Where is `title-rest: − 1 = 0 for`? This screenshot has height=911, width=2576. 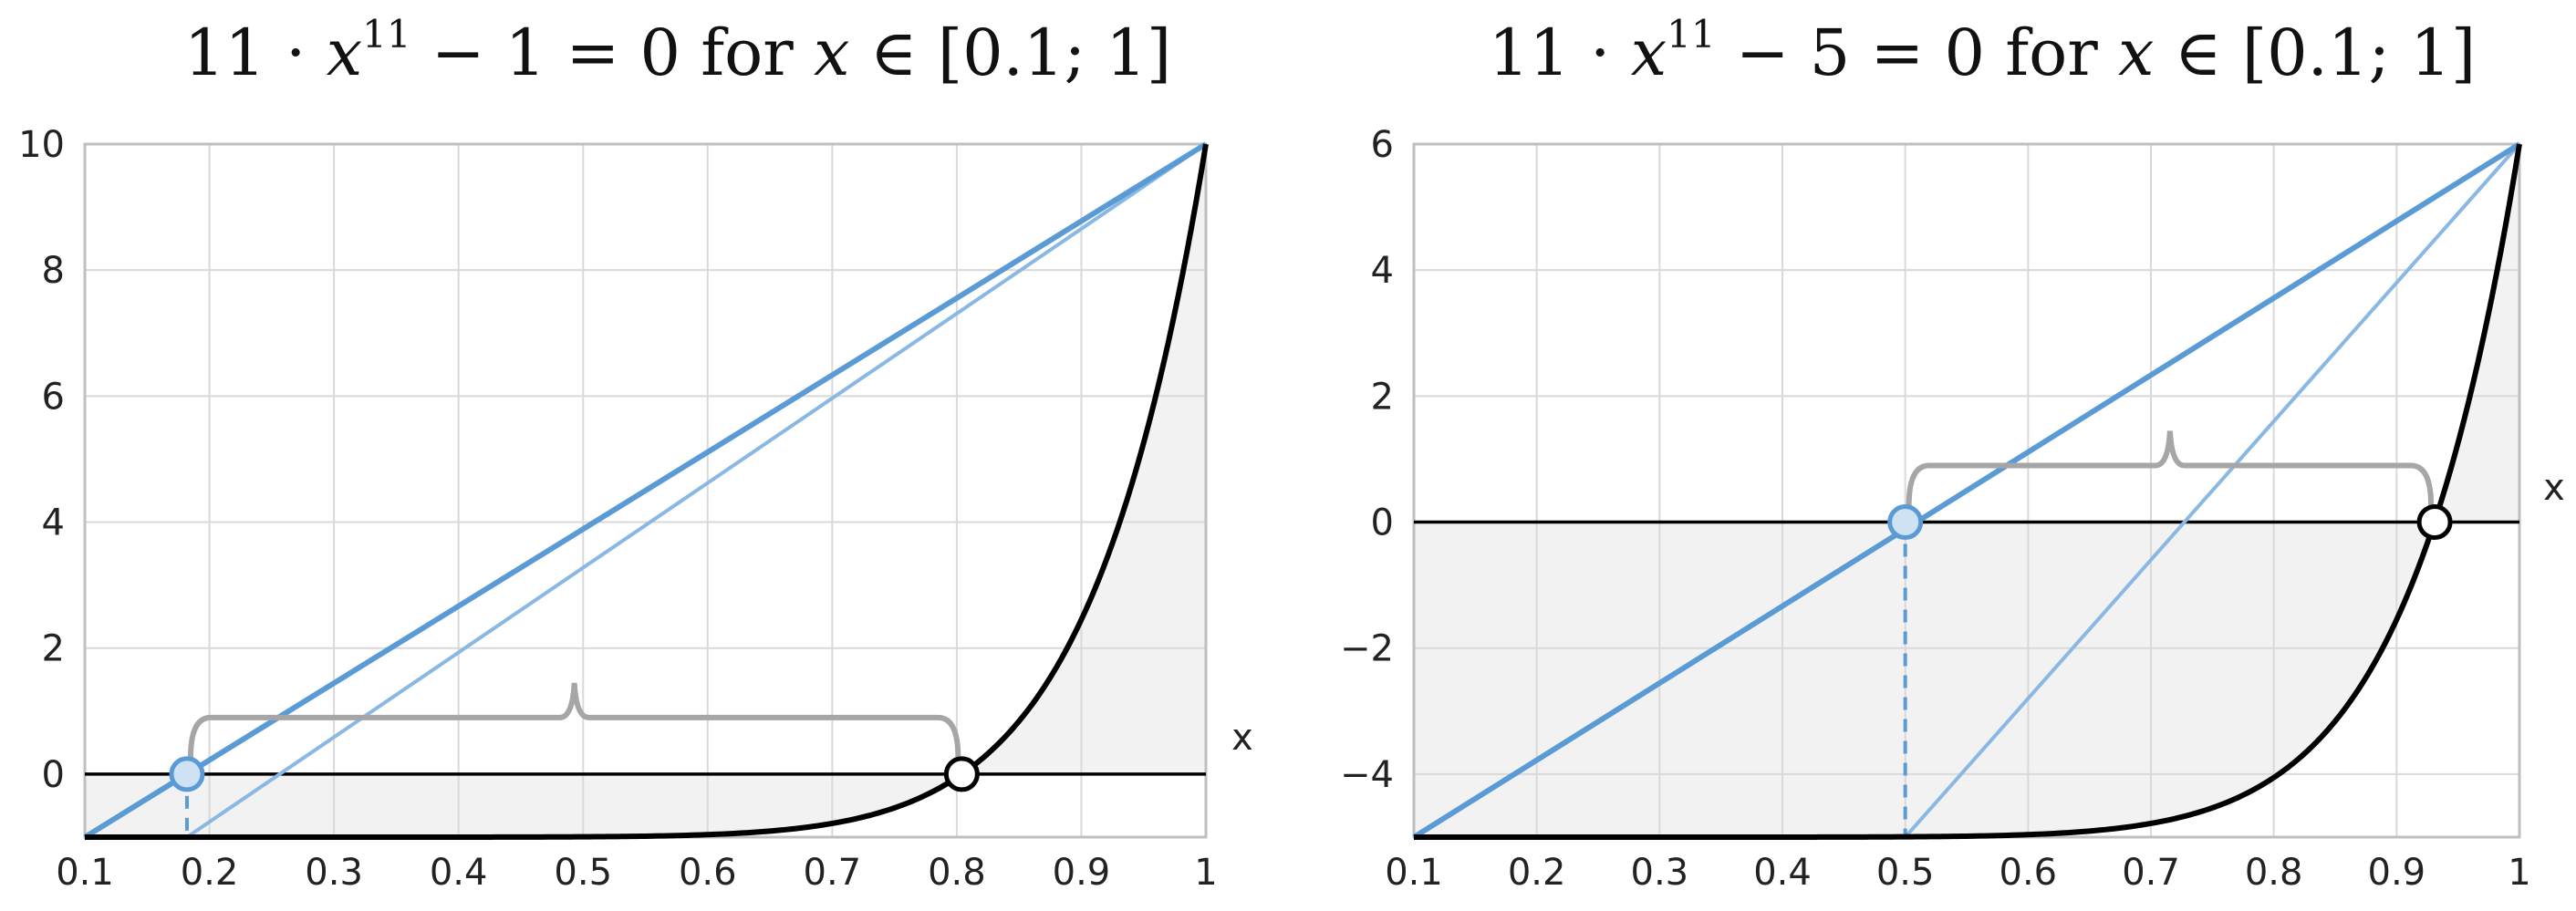
title-rest: − 1 = 0 for is located at coordinates (612, 53).